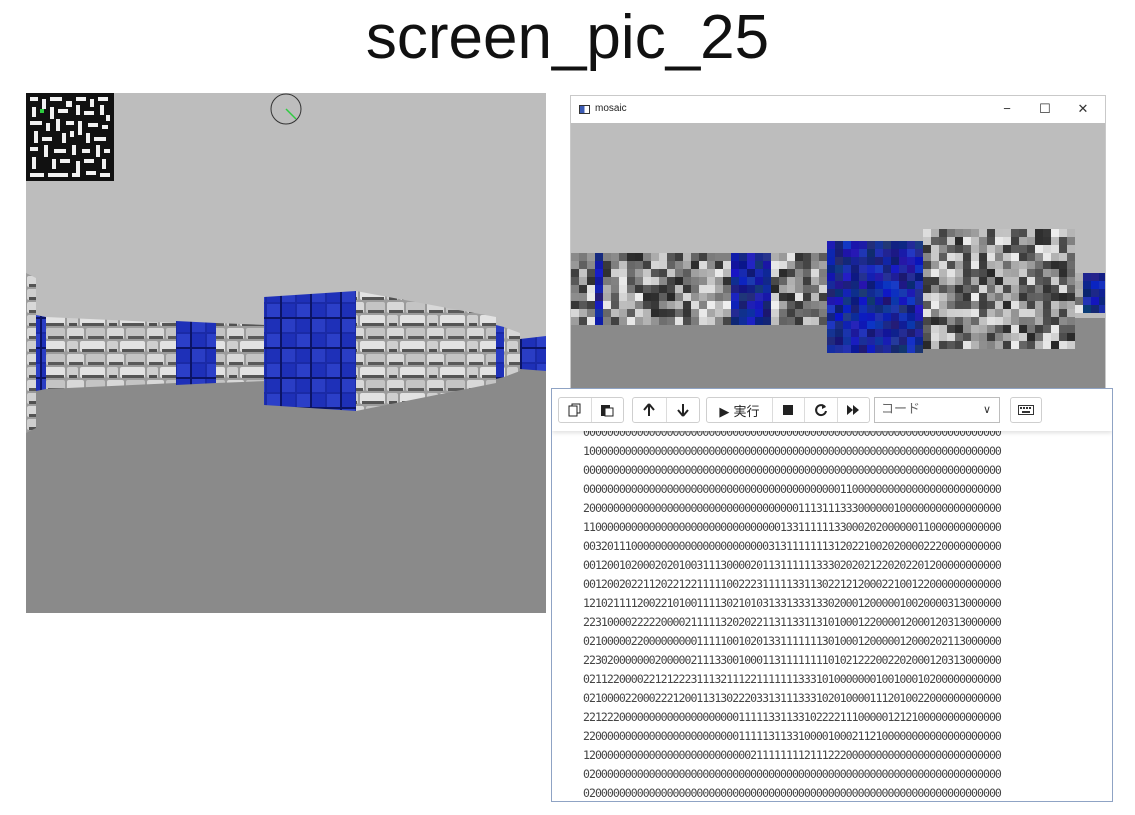 This screenshot has width=1135, height=815. Describe the element at coordinates (584, 109) in the screenshot. I see `app-icon` at that location.